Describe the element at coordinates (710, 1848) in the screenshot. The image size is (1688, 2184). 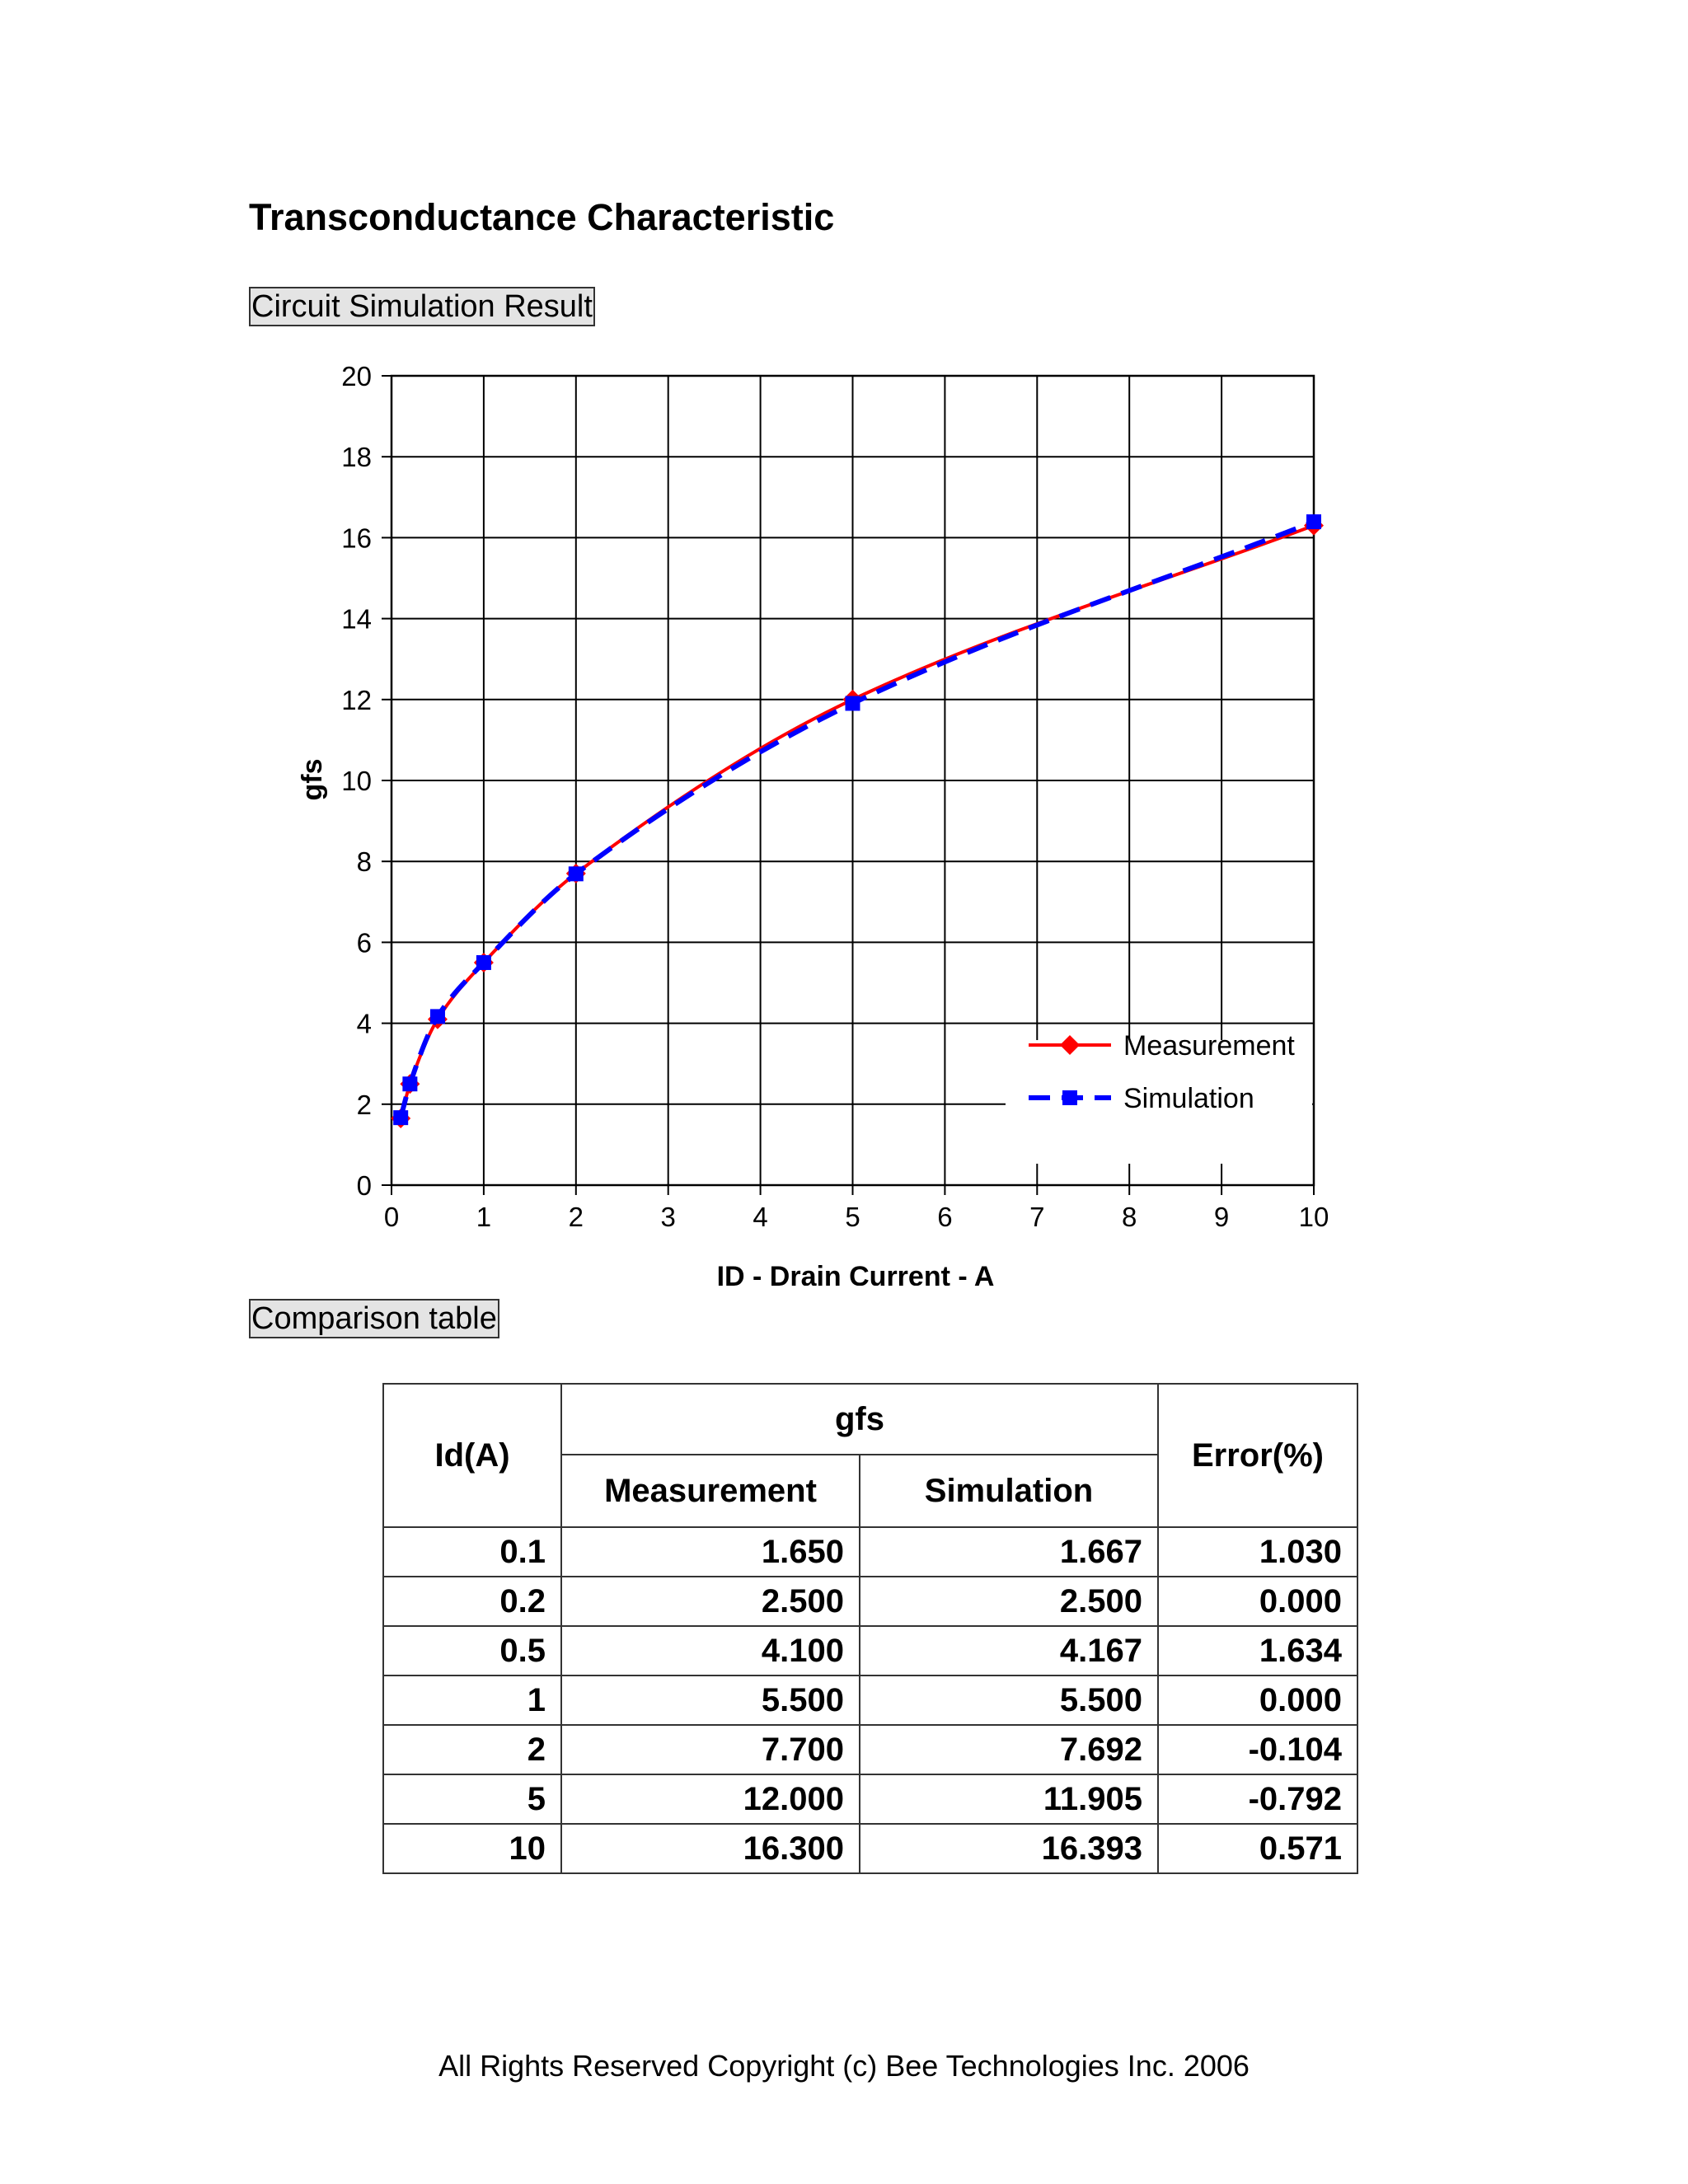
I see `cell-measurement: 16.300` at that location.